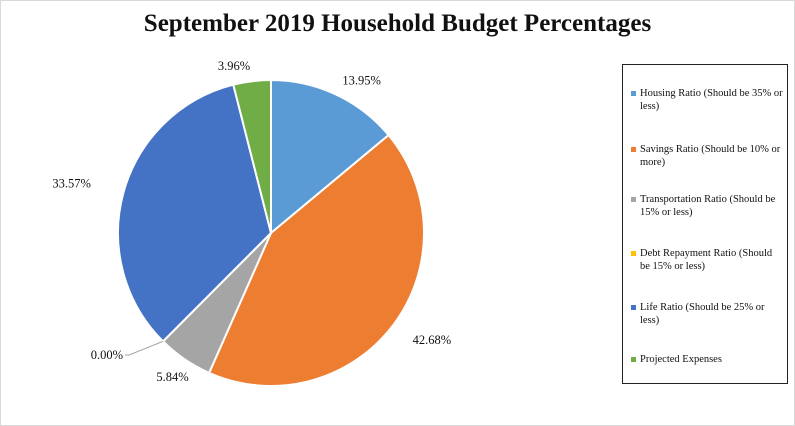  I want to click on legend-label: Savings Ratio (Should be 10% or more), so click(710, 156).